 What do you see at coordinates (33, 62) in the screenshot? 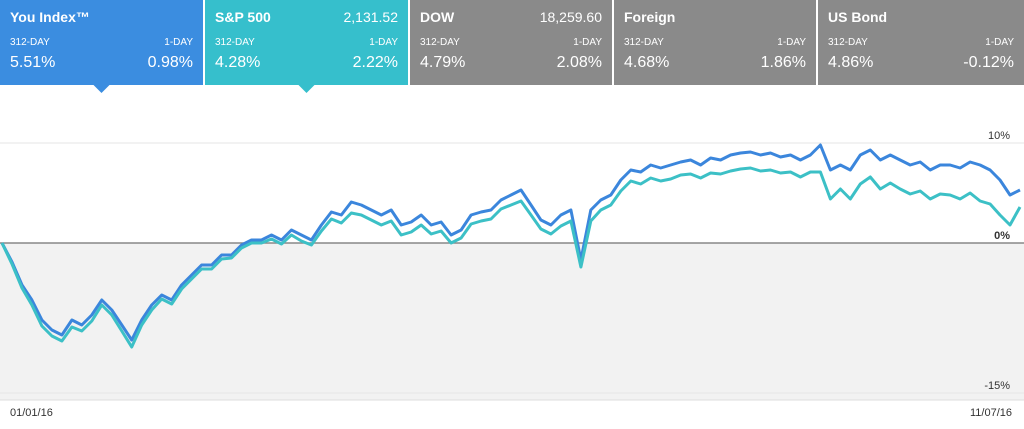
I see `tab-value-long: 5.51%` at bounding box center [33, 62].